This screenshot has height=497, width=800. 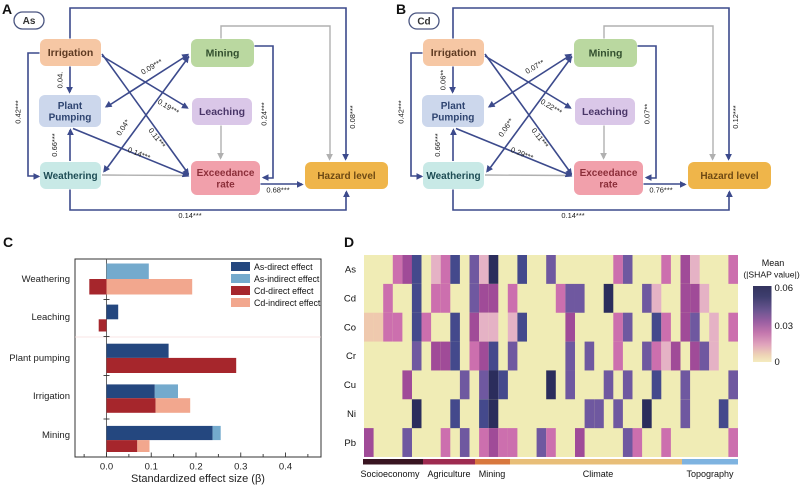 I want to click on svg-text: 0.06**, so click(x=443, y=80).